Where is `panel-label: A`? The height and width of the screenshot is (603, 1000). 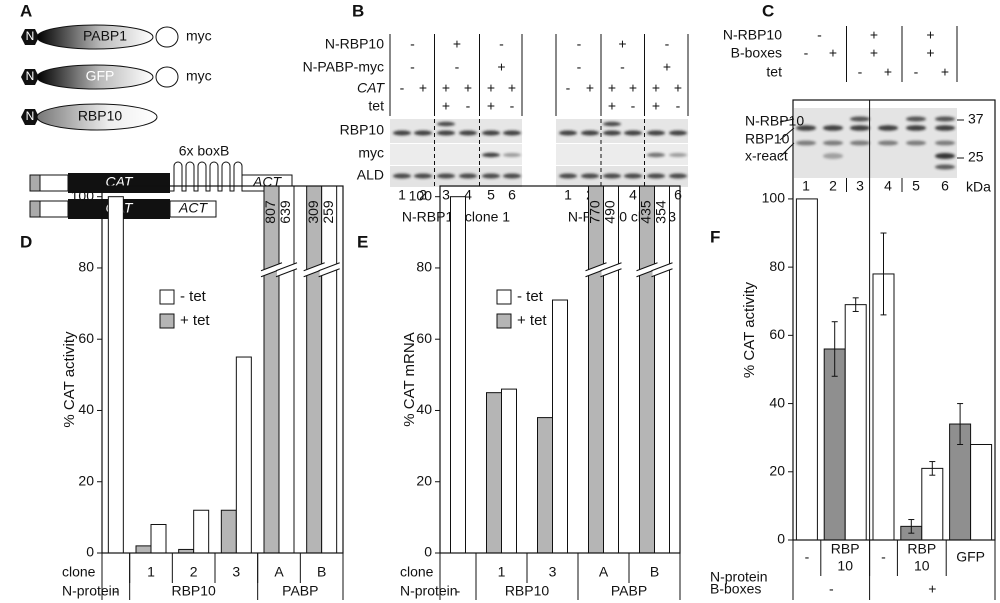 panel-label: A is located at coordinates (26, 10).